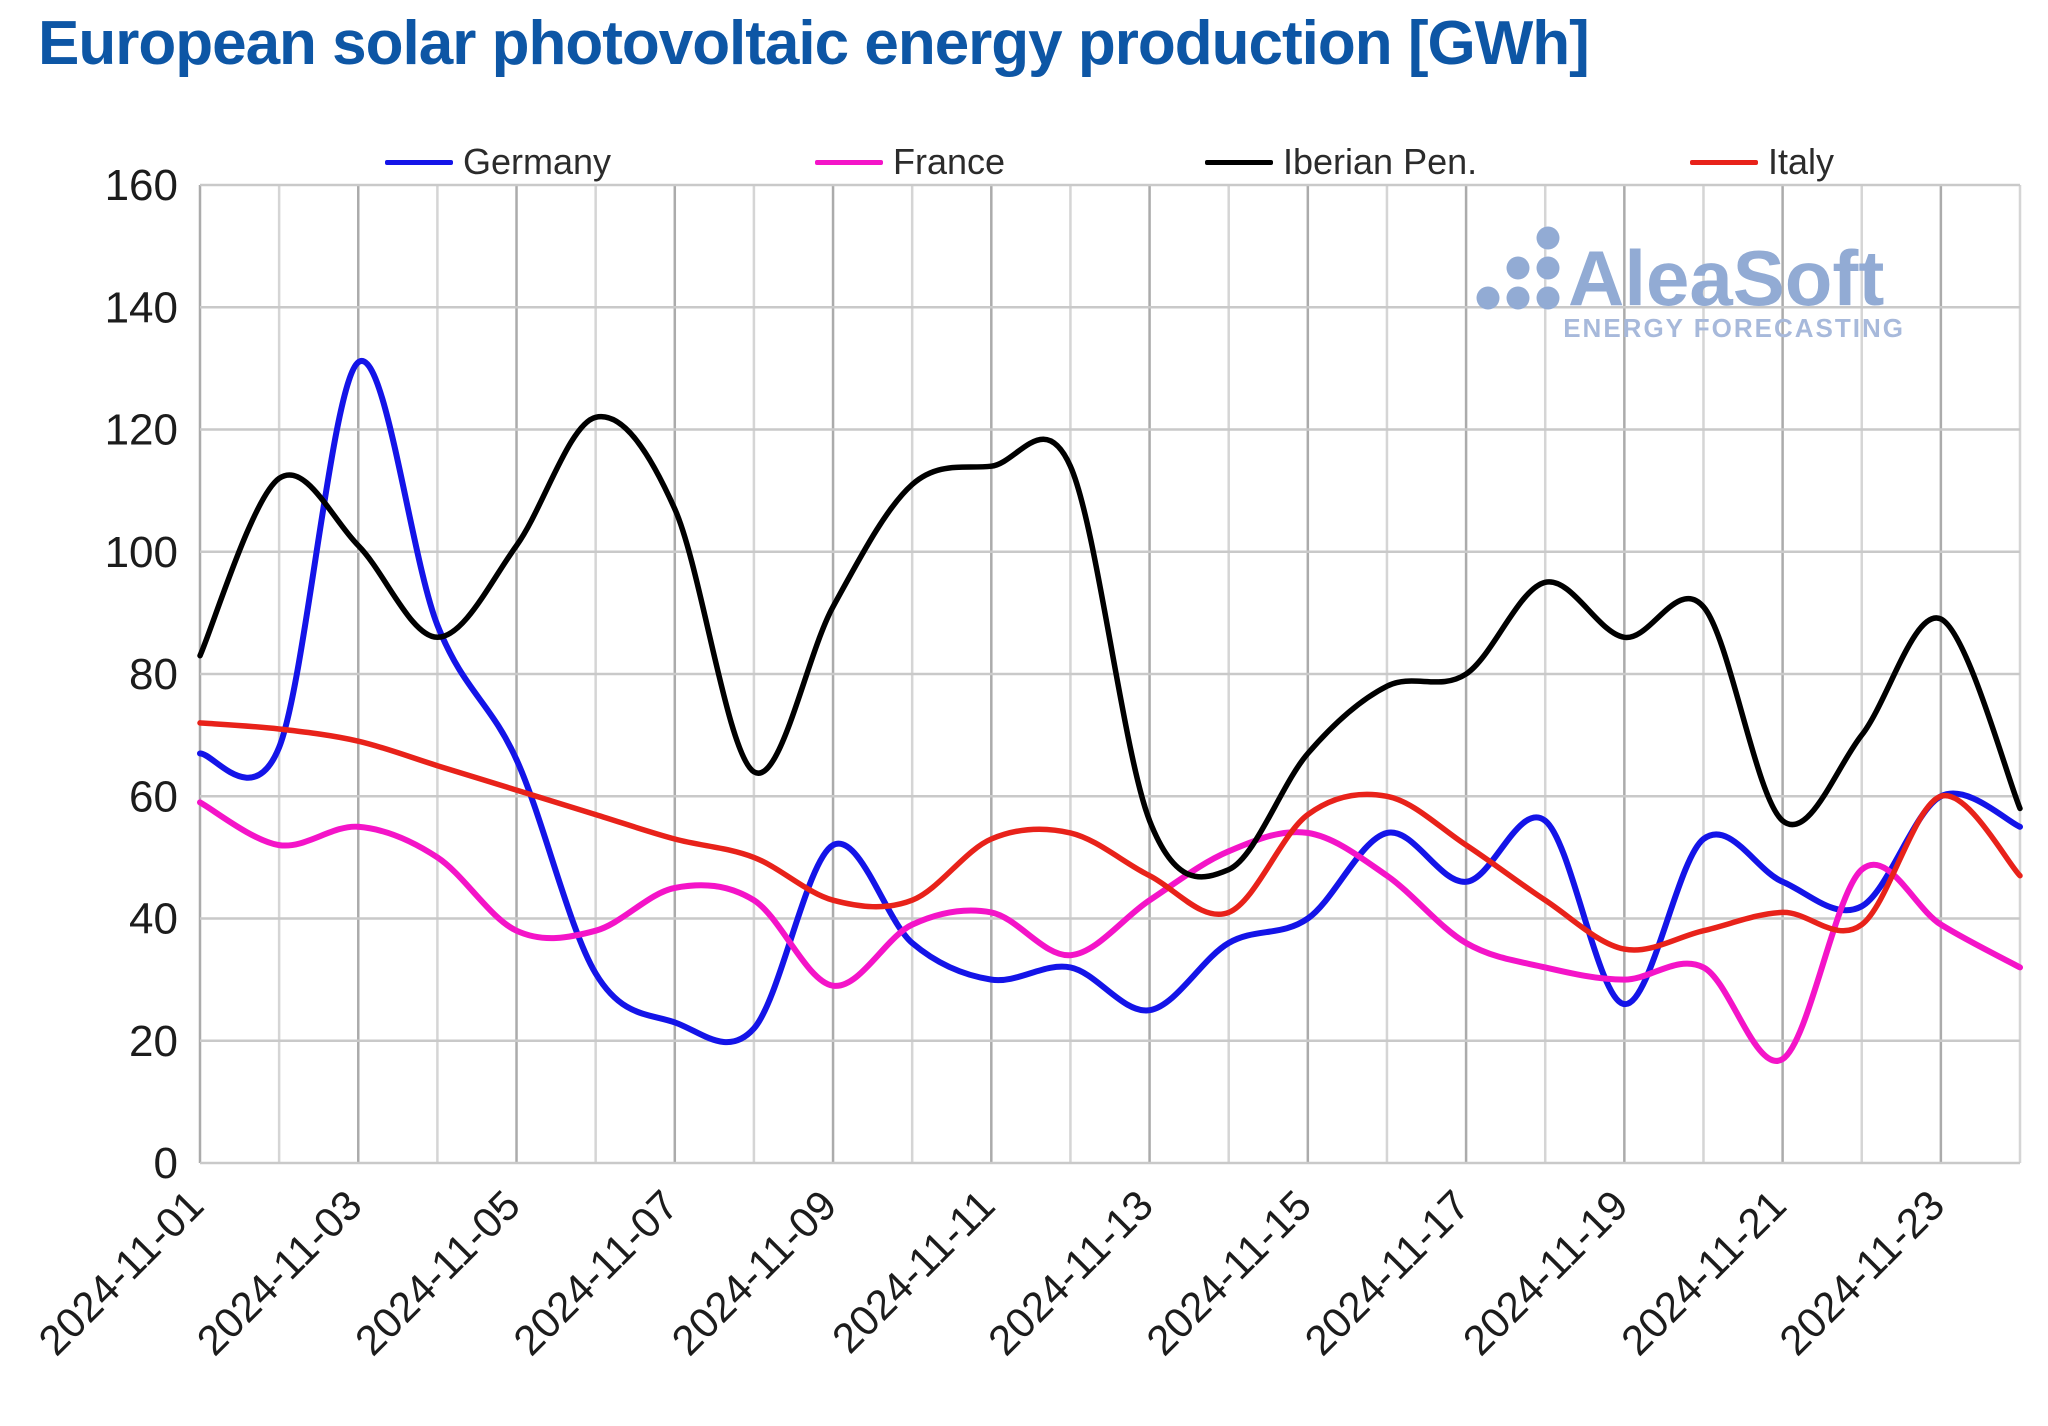 This screenshot has width=2048, height=1426. Describe the element at coordinates (141, 430) in the screenshot. I see `y-axis-tick-label: 120` at that location.